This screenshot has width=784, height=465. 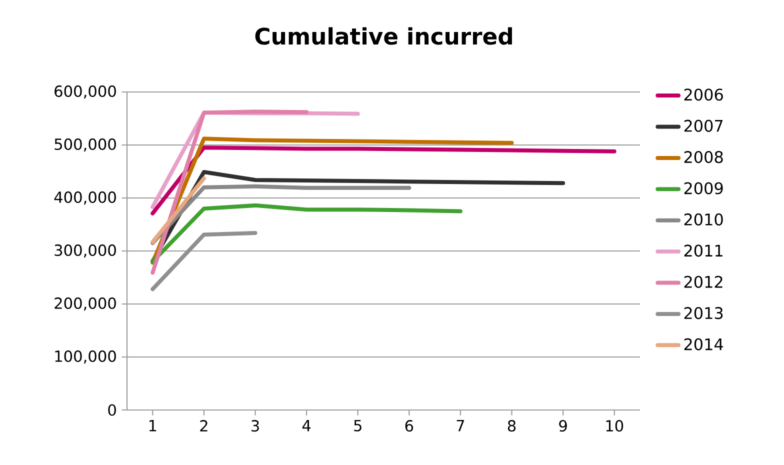 I want to click on y-tick-label: 0, so click(x=112, y=410).